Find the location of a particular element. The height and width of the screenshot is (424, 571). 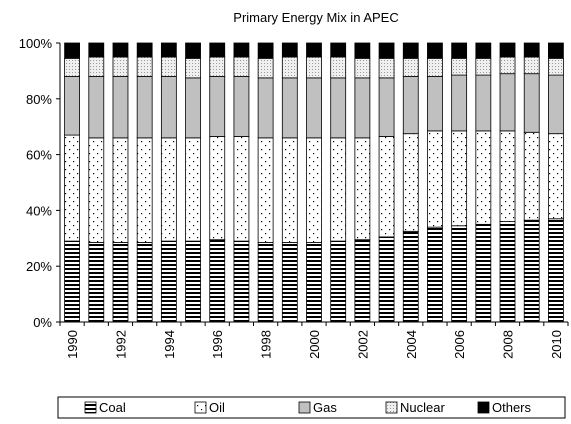

bar-segment-coal-1994 is located at coordinates (168, 281).